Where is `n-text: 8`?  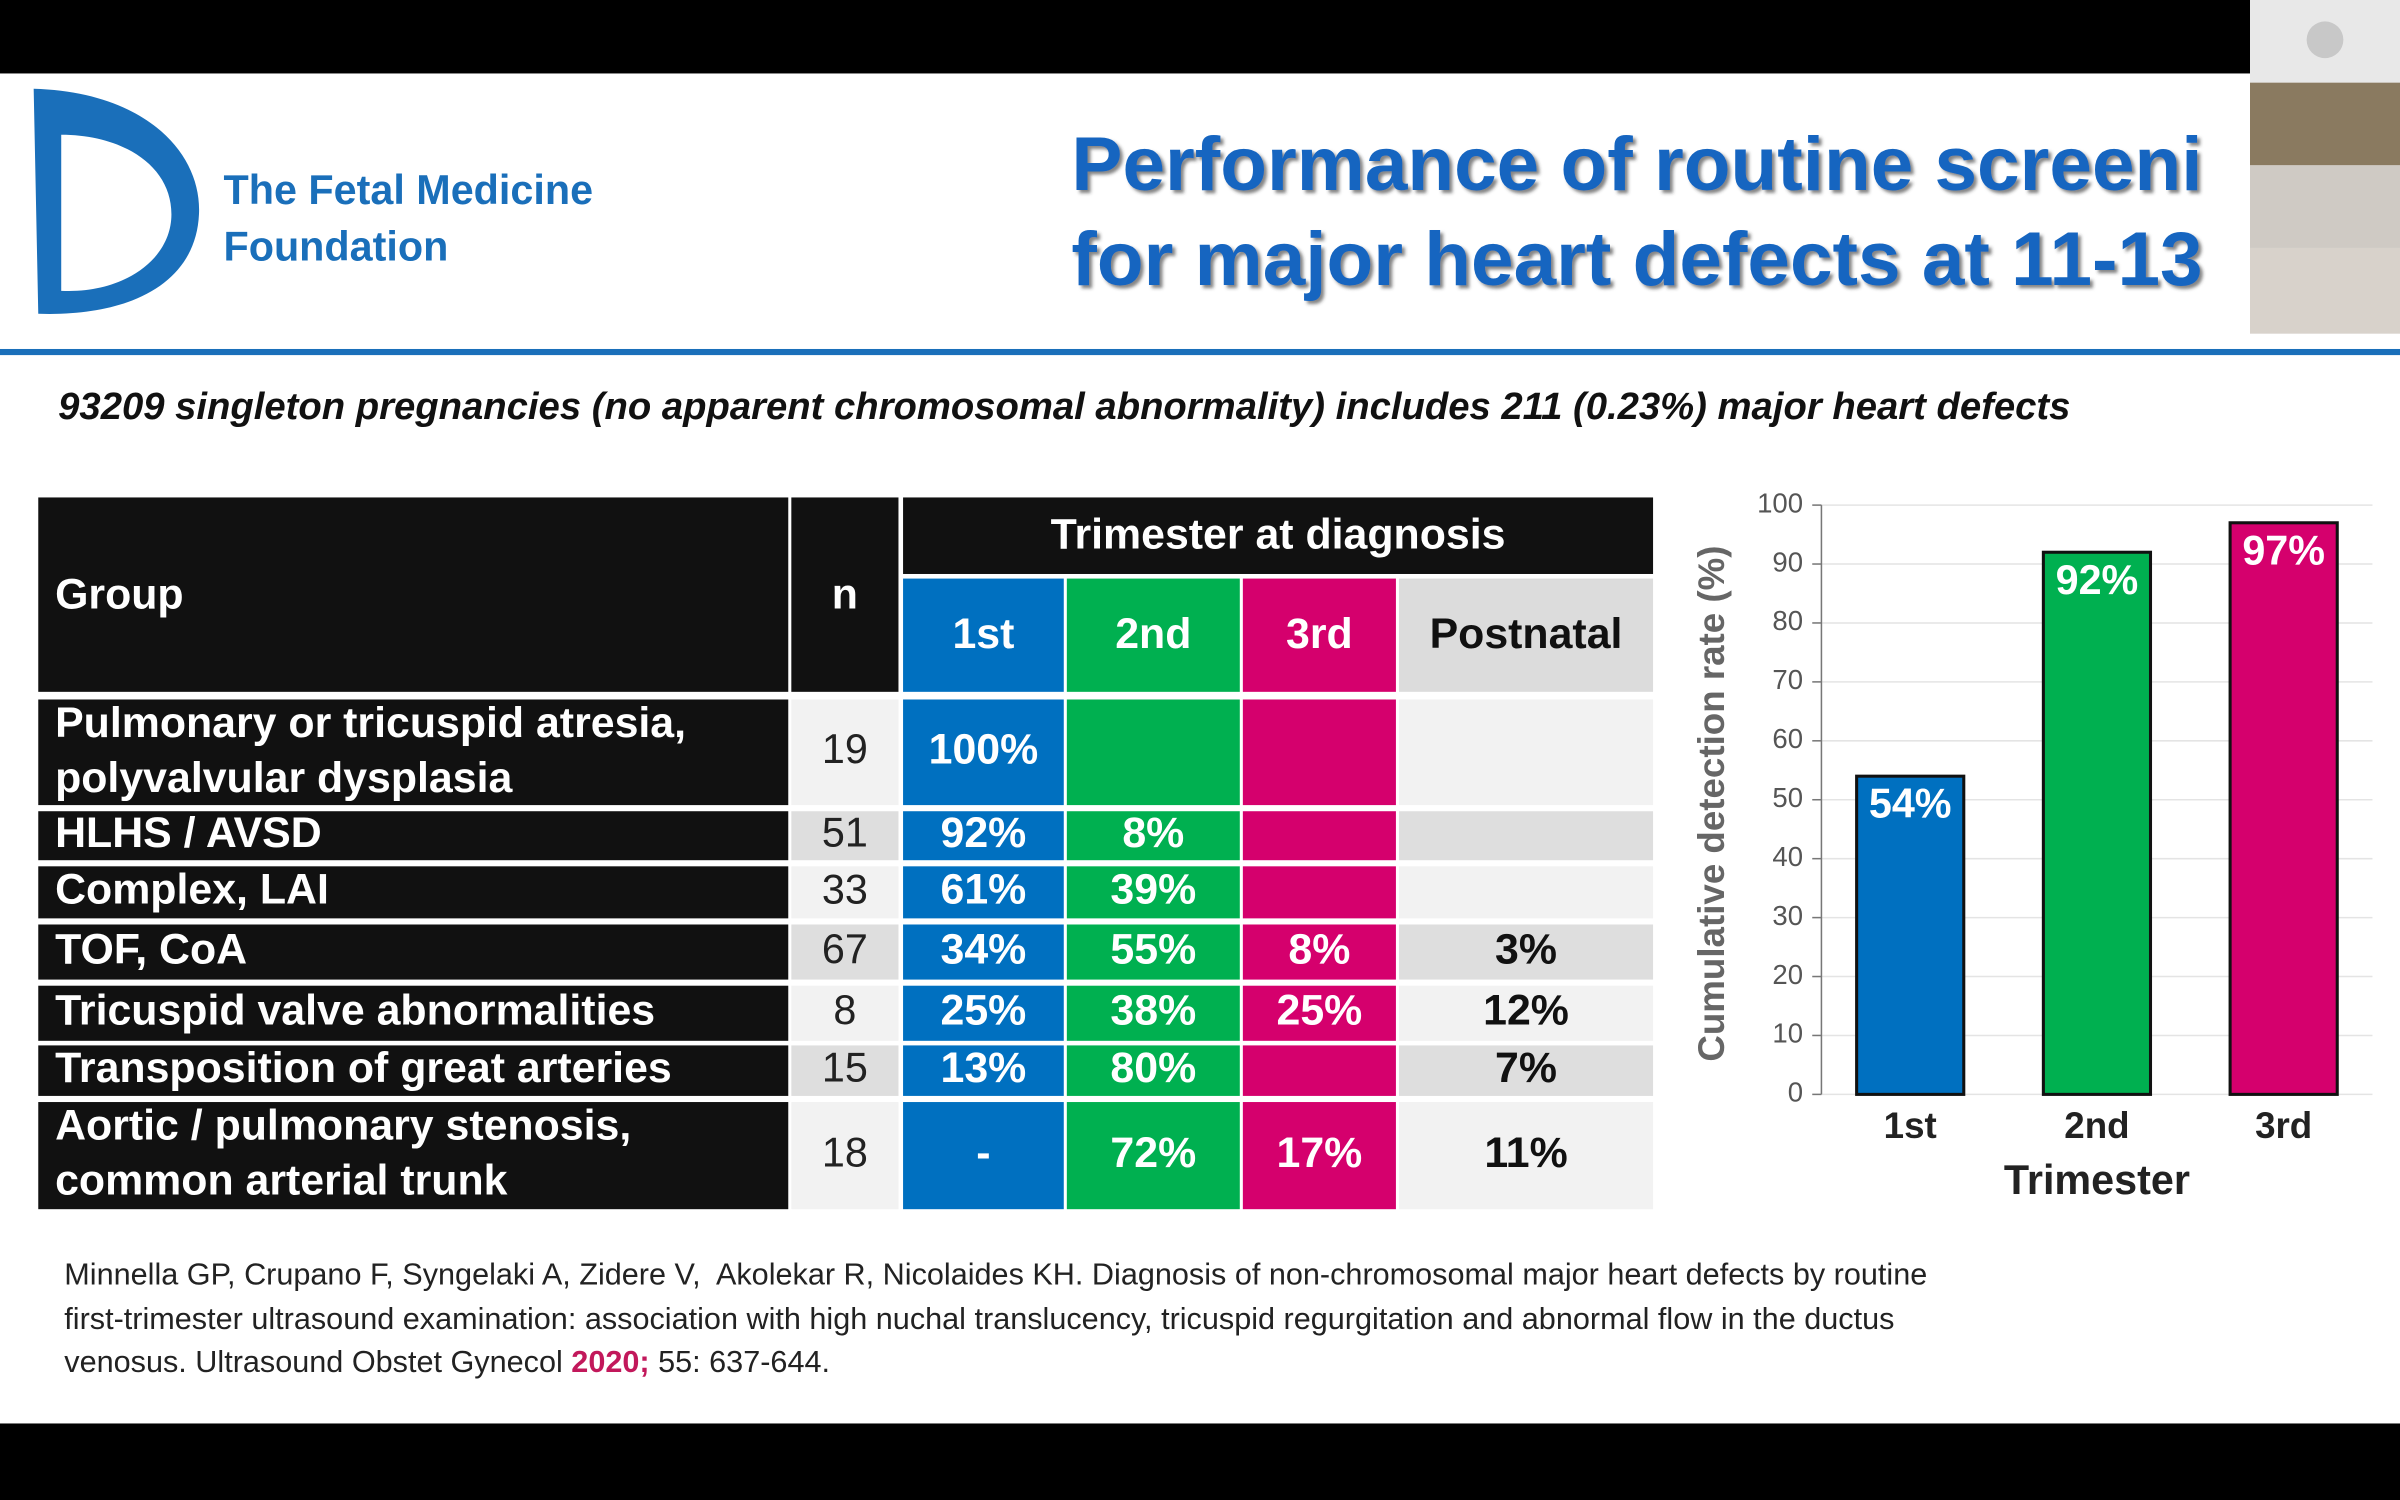 n-text: 8 is located at coordinates (844, 1010).